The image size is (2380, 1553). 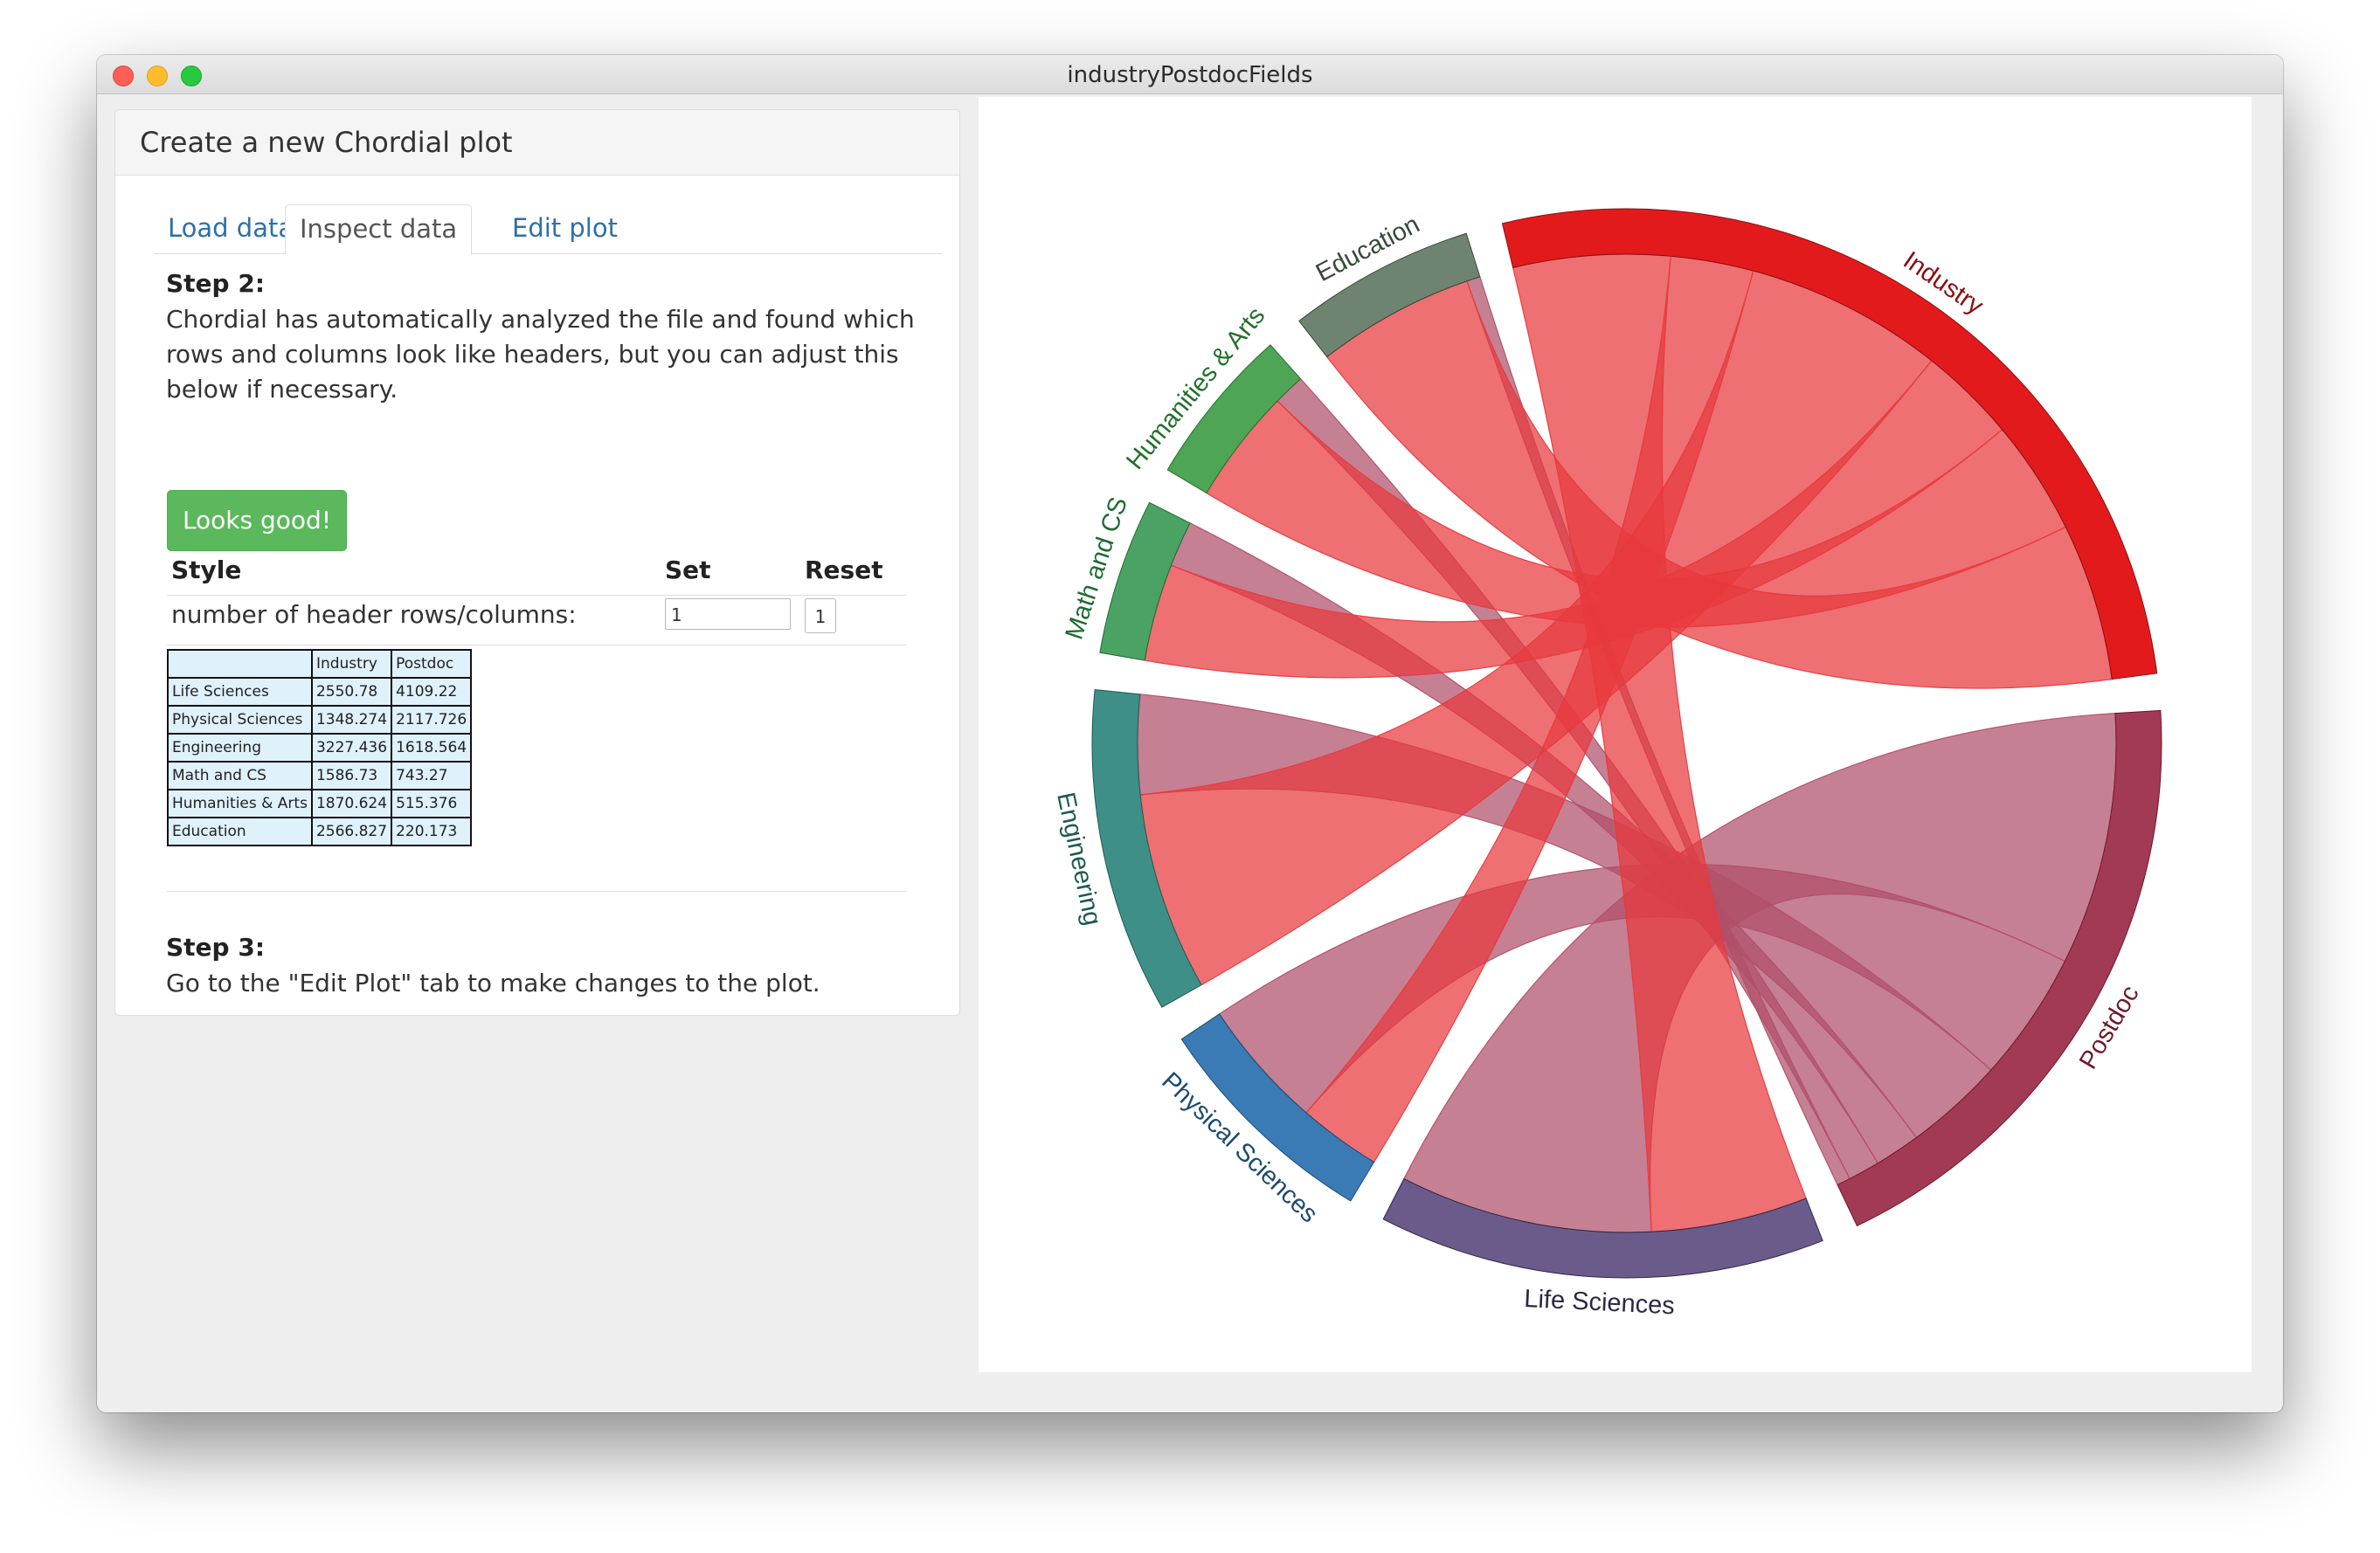 I want to click on step3-title: Step 3:, so click(x=216, y=947).